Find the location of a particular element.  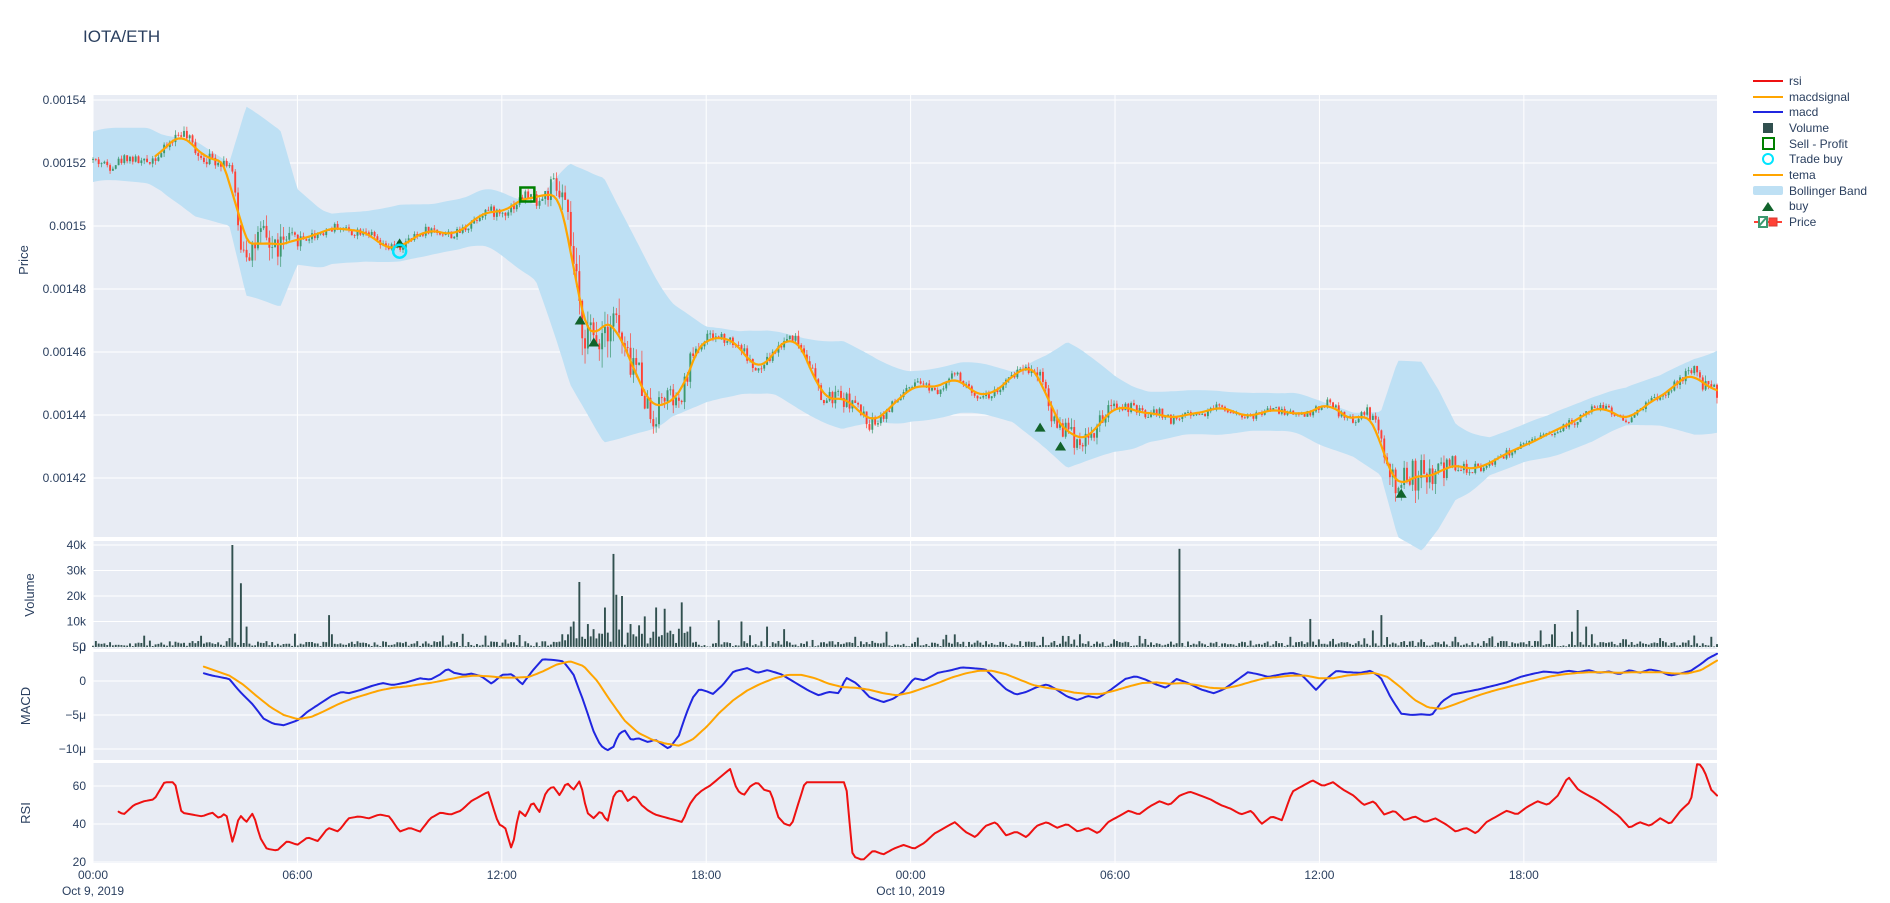

tema-line-icon is located at coordinates (1768, 174).